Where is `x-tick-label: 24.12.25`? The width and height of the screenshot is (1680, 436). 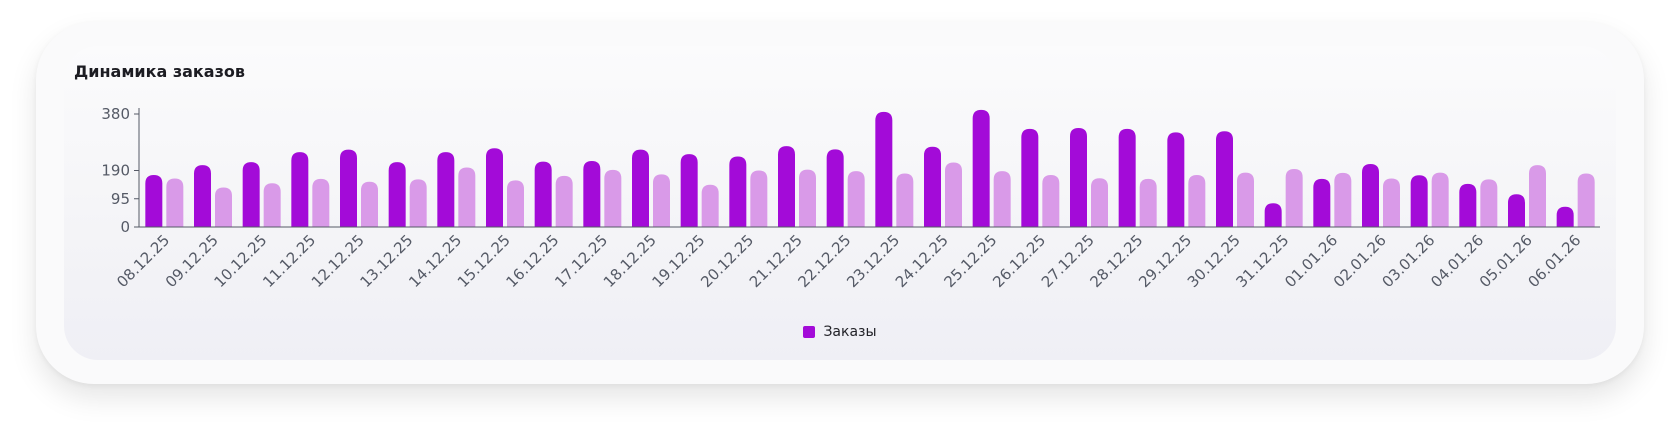 x-tick-label: 24.12.25 is located at coordinates (922, 261).